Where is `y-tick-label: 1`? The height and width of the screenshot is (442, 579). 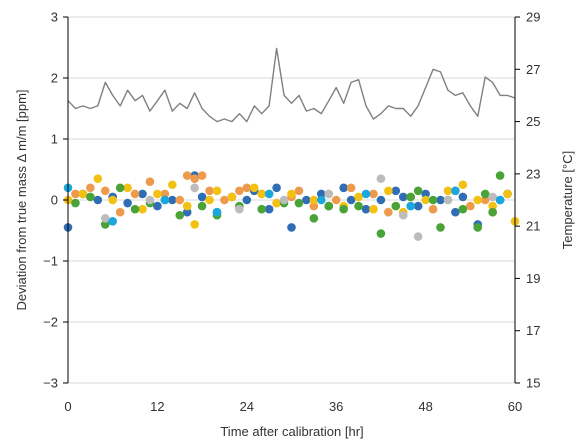 y-tick-label: 1 is located at coordinates (54, 139).